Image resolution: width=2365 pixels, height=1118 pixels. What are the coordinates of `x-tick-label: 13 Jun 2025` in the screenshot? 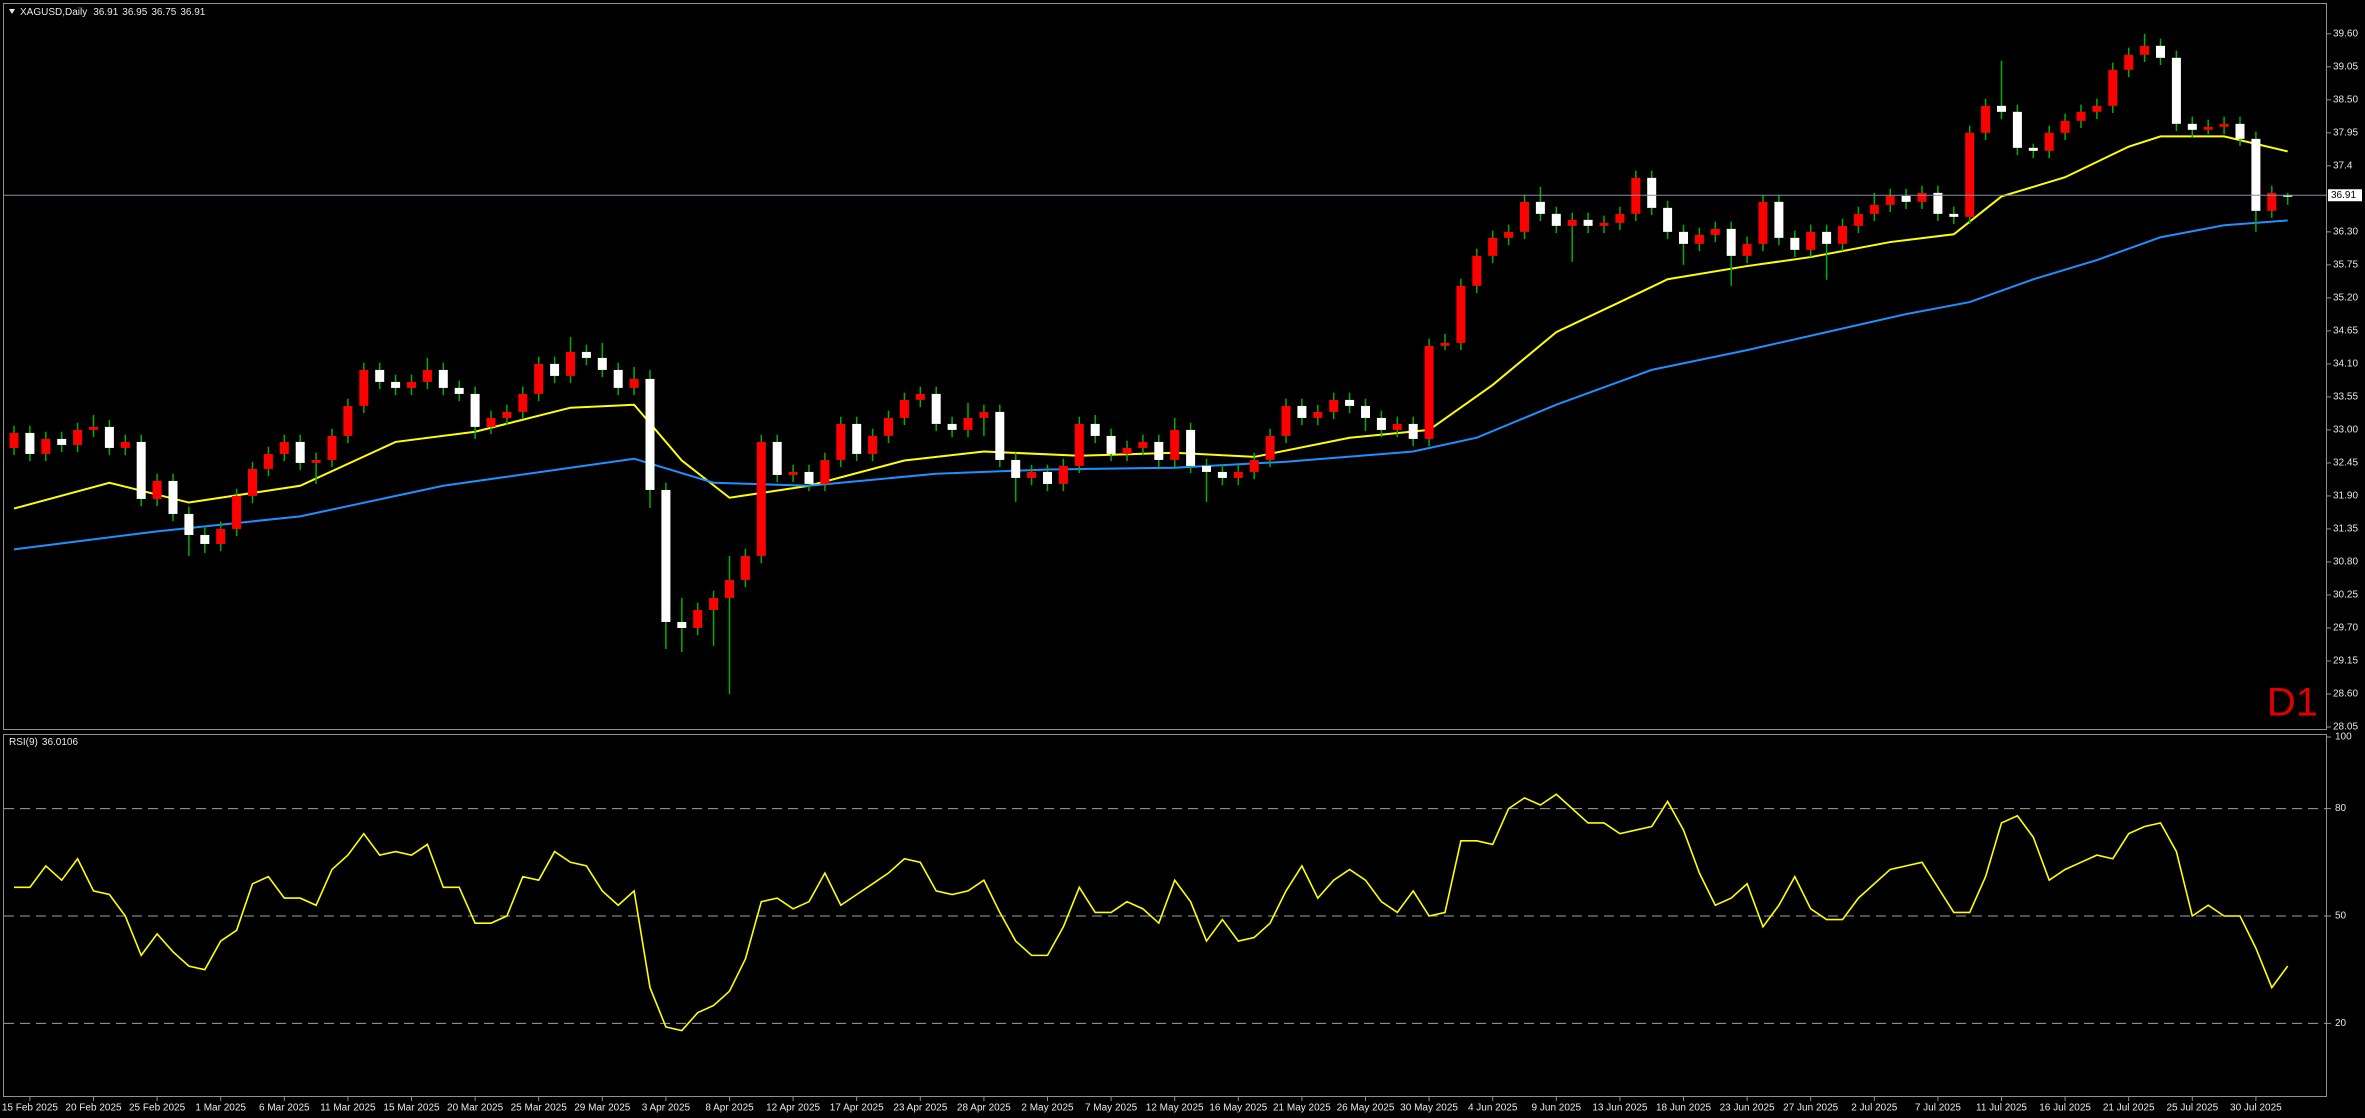 It's located at (1619, 1108).